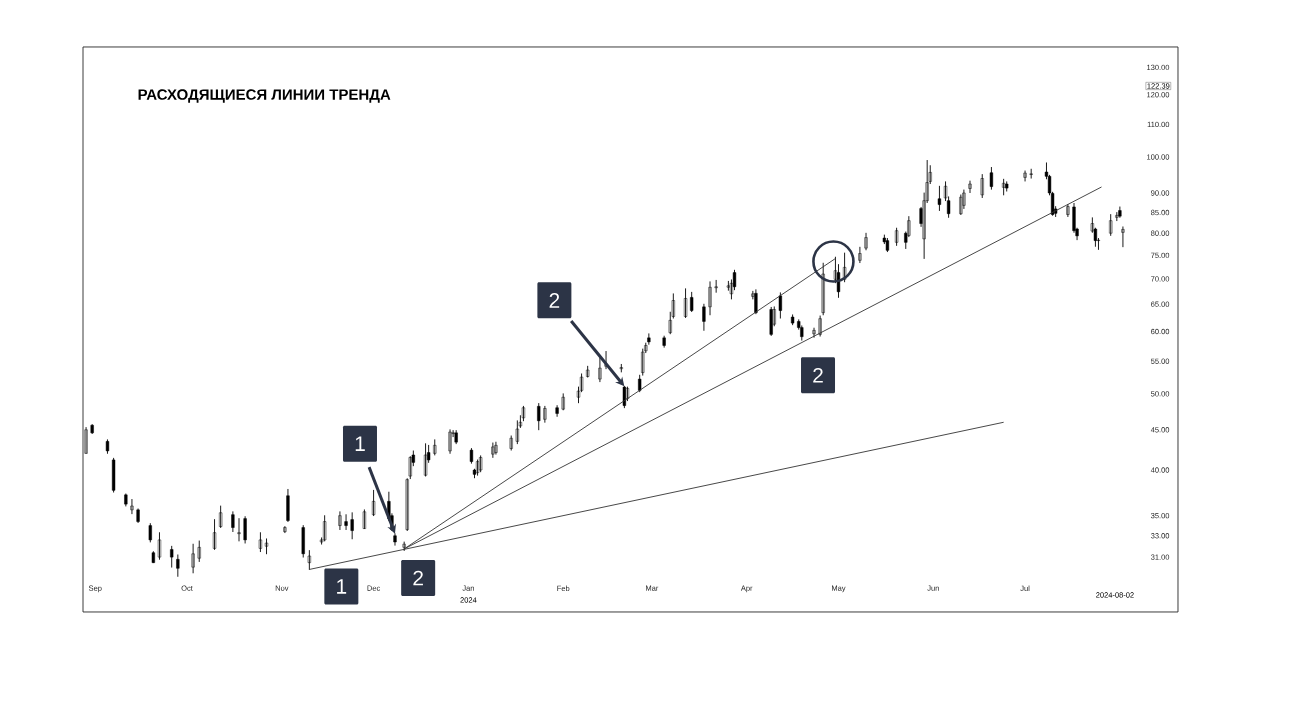  What do you see at coordinates (264, 96) in the screenshot?
I see `text: РАСХОДЯЩИЕСЯ ЛИНИИ ТРЕНДА` at bounding box center [264, 96].